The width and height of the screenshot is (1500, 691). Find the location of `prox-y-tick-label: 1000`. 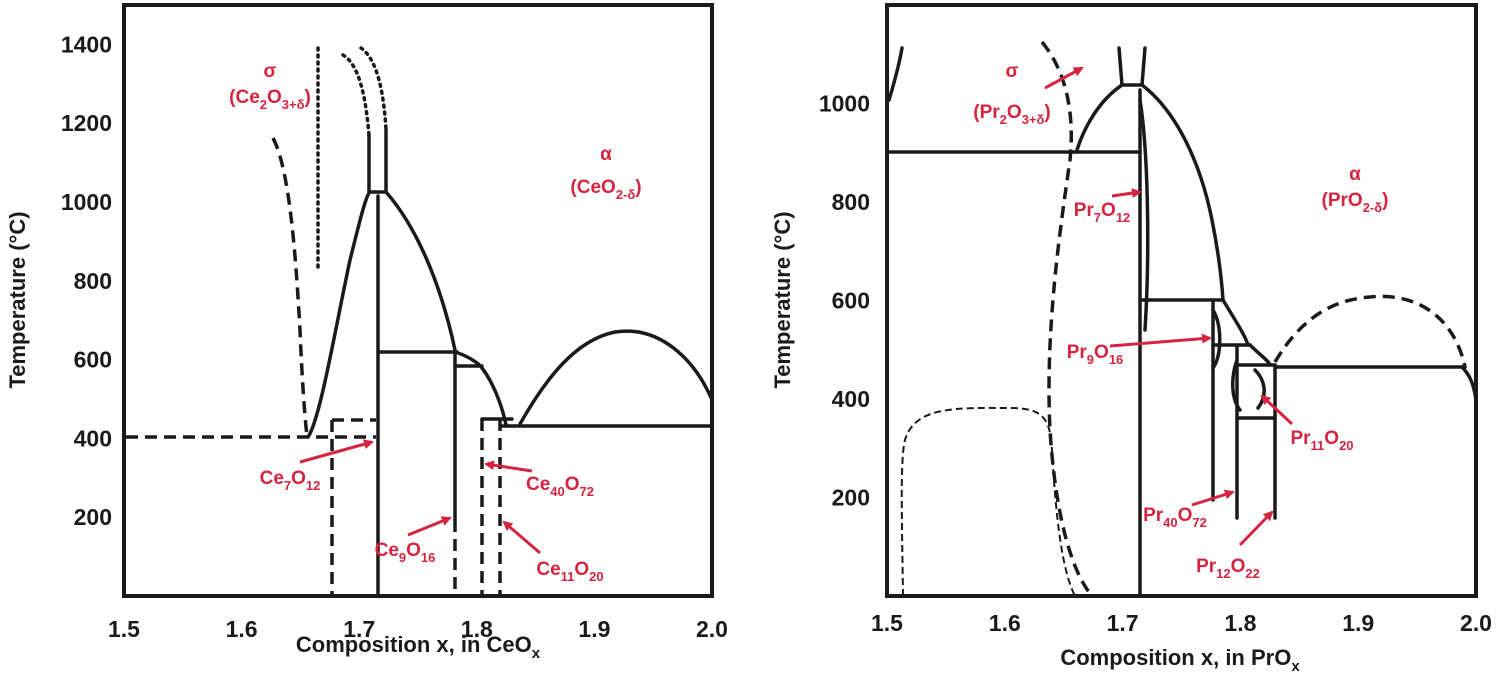

prox-y-tick-label: 1000 is located at coordinates (844, 104).